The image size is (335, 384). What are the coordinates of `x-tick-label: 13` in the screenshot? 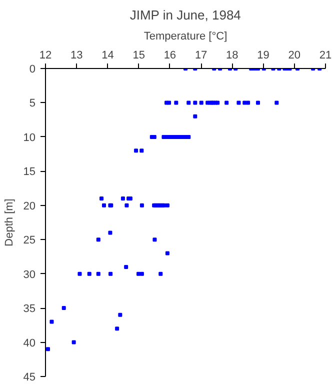 It's located at (76, 56).